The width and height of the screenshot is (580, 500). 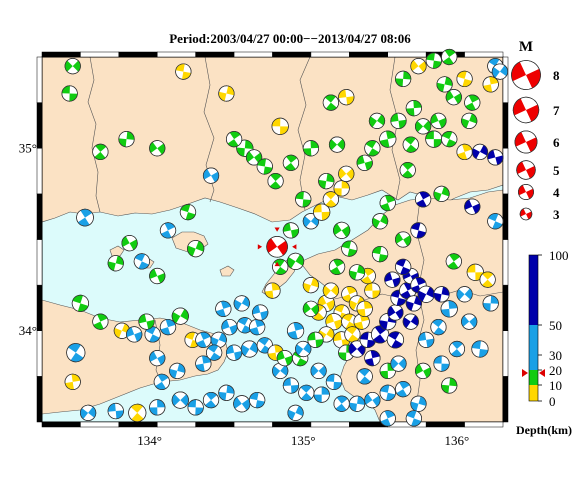 I want to click on depth-tick-label: 50, so click(x=555, y=325).